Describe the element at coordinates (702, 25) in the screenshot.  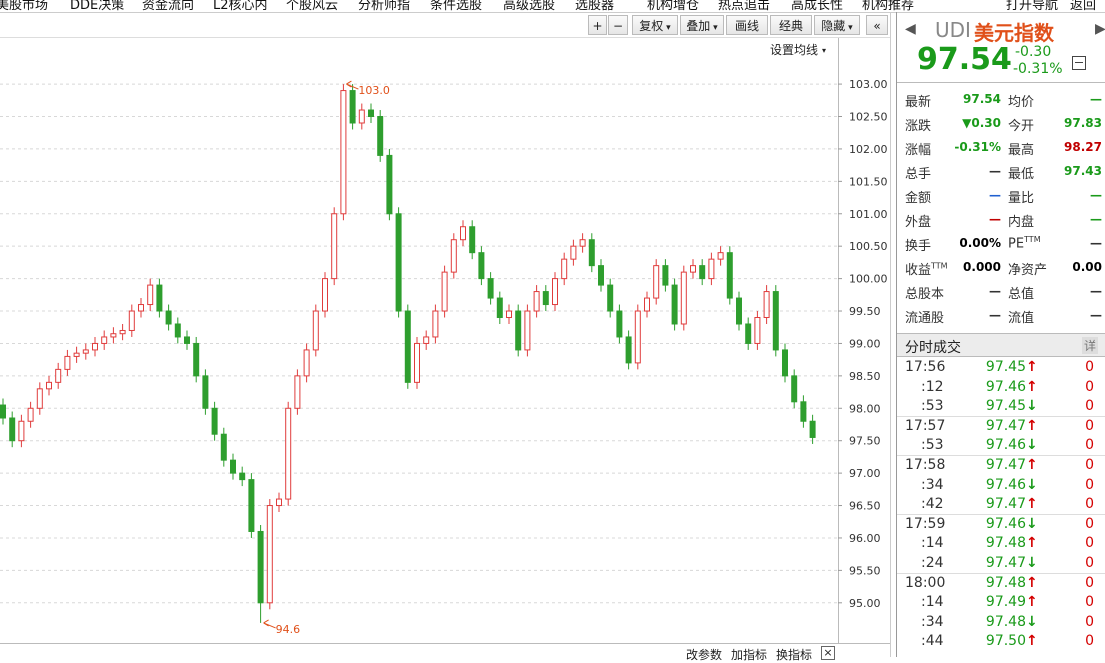
I see `toolbar-button: 叠加` at that location.